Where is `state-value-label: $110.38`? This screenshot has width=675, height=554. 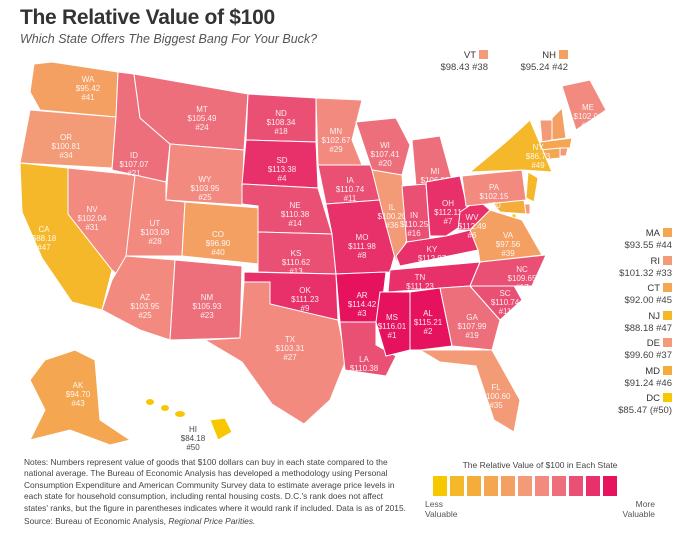
state-value-label: $110.38 is located at coordinates (295, 214).